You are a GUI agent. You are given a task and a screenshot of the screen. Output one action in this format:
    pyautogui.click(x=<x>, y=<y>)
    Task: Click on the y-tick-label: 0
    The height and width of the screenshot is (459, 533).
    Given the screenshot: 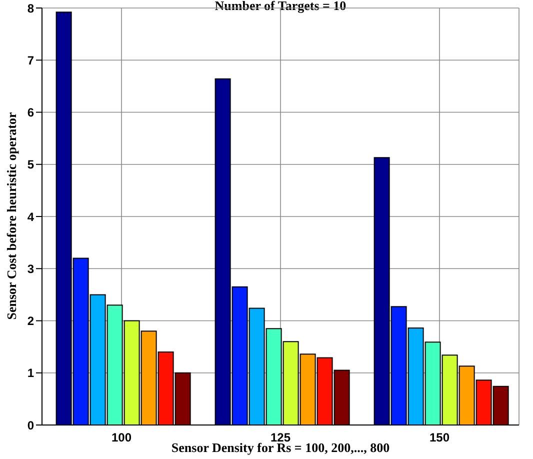 What is the action you would take?
    pyautogui.click(x=30, y=425)
    